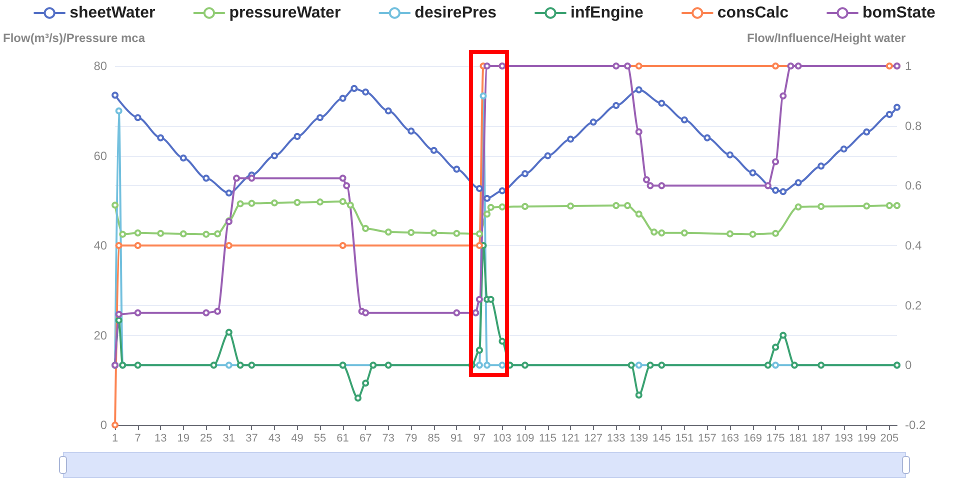 Image resolution: width=969 pixels, height=482 pixels. Describe the element at coordinates (297, 438) in the screenshot. I see `x-tick-label: 49` at that location.